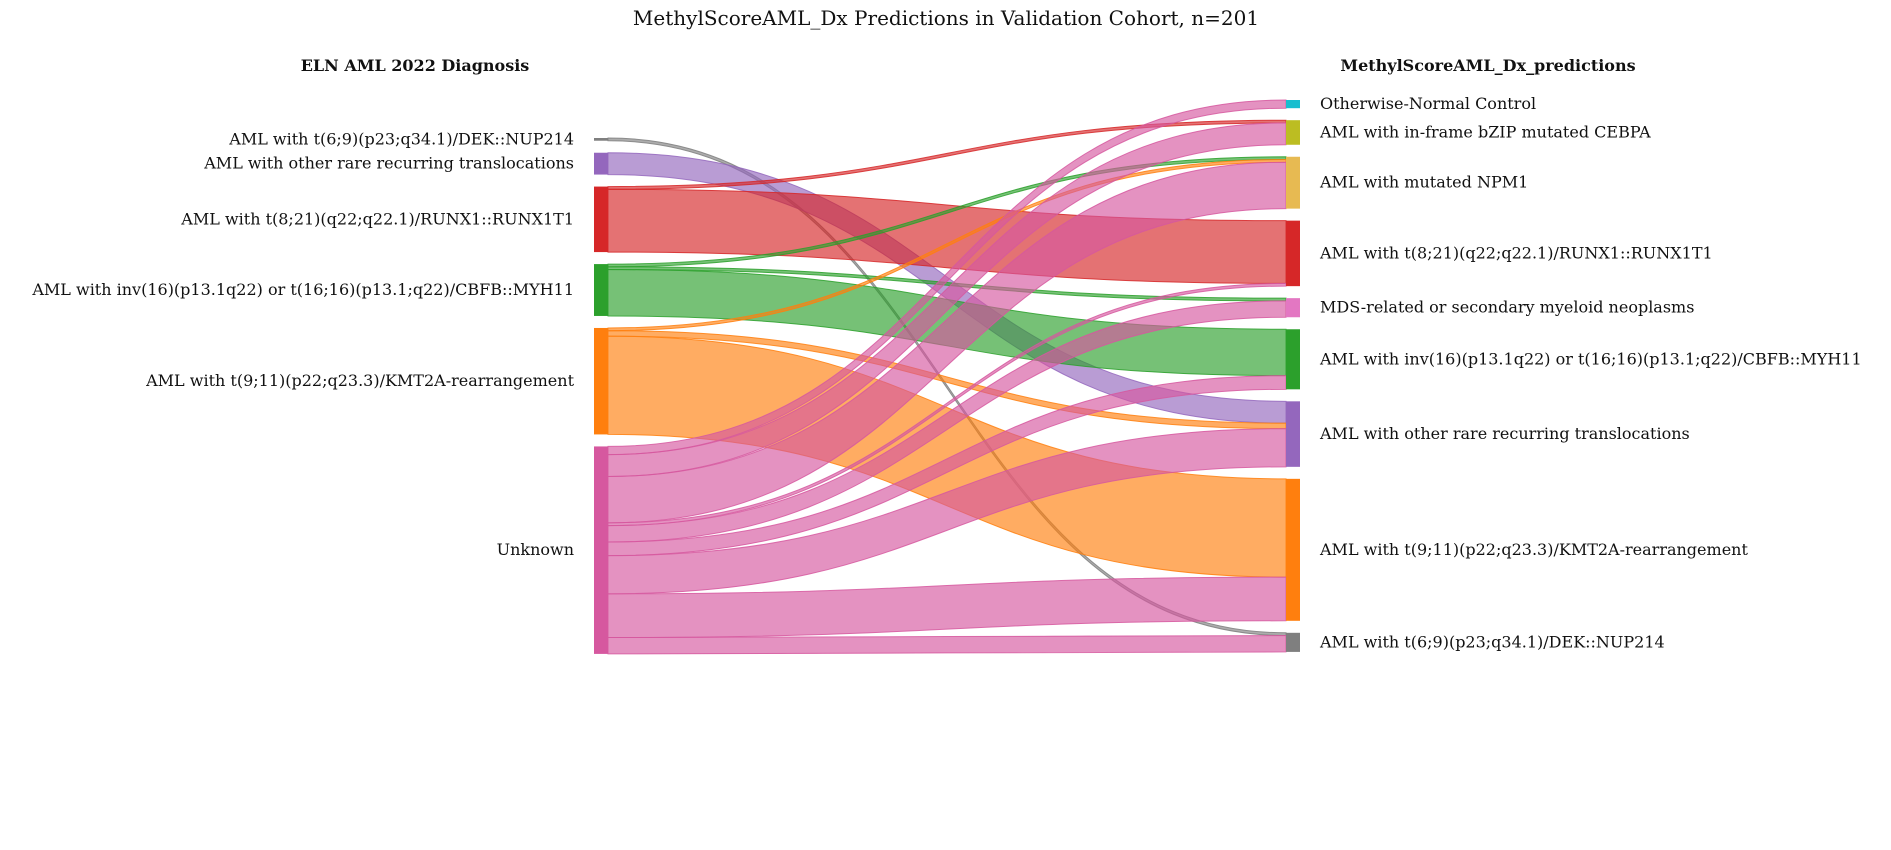 This screenshot has height=850, width=1891. What do you see at coordinates (1423, 182) in the screenshot?
I see `right-node-label: AML with mutated NPM1` at bounding box center [1423, 182].